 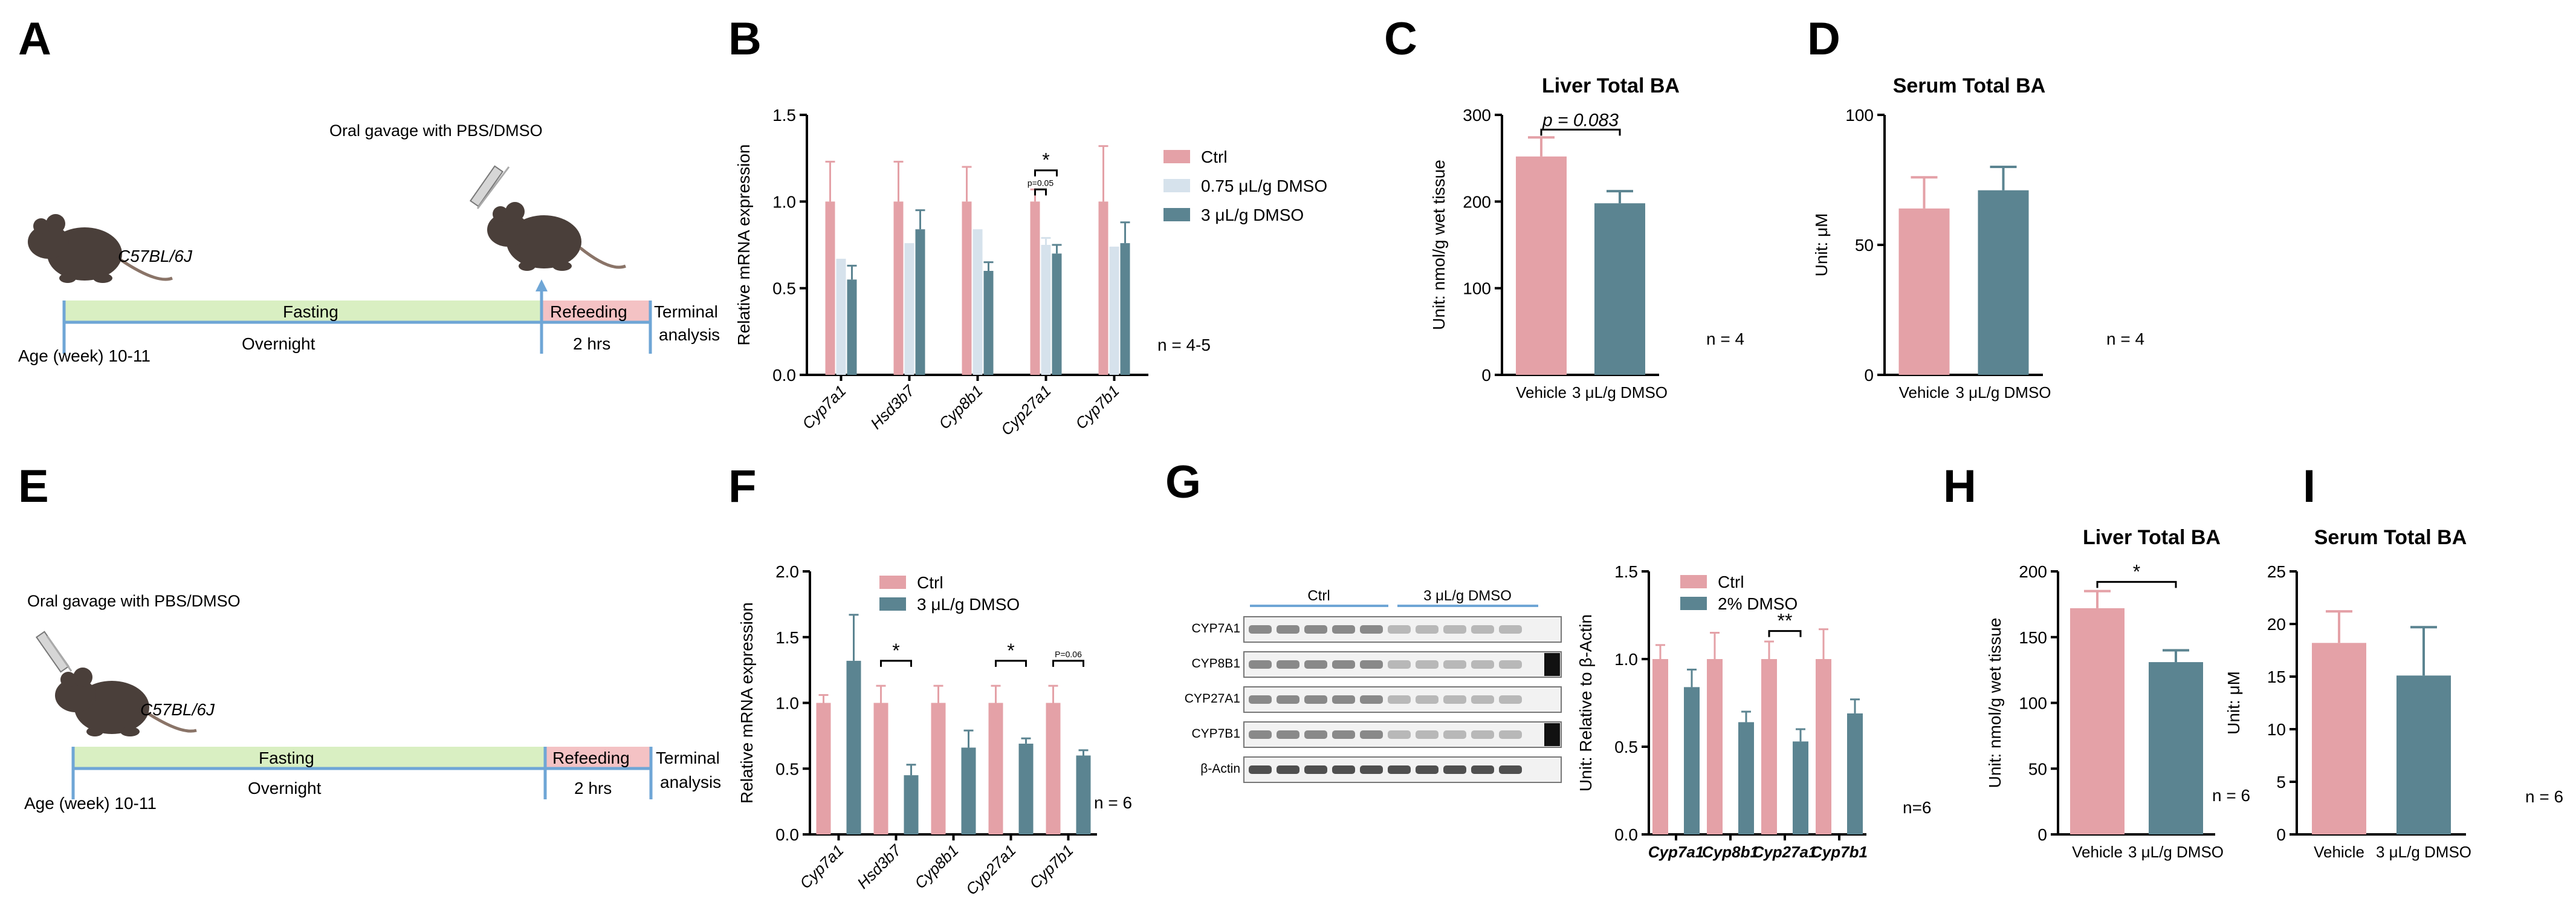 What do you see at coordinates (1611, 85) in the screenshot?
I see `chart-title: Liver Total BA` at bounding box center [1611, 85].